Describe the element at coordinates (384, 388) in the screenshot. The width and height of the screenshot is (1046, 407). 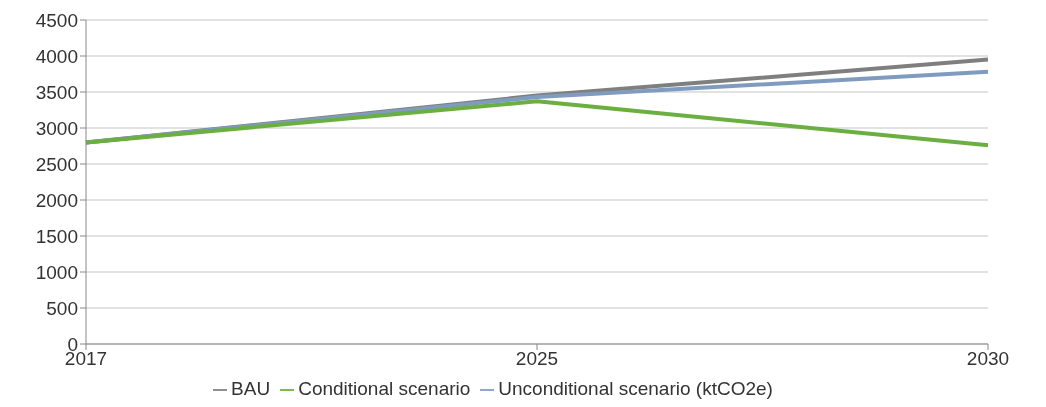
I see `legend-label: Conditional scenario` at that location.